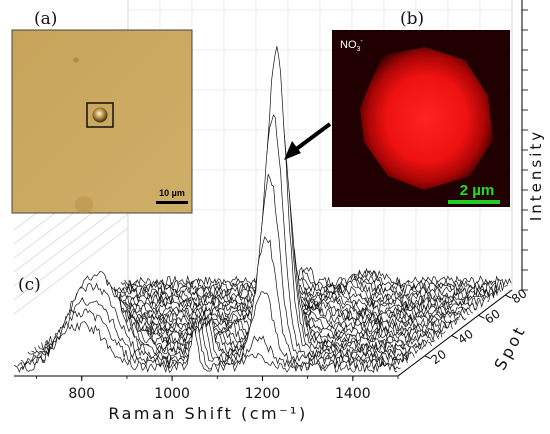  What do you see at coordinates (207, 413) in the screenshot?
I see `x-axis-label: Raman Shift (cm⁻¹)` at bounding box center [207, 413].